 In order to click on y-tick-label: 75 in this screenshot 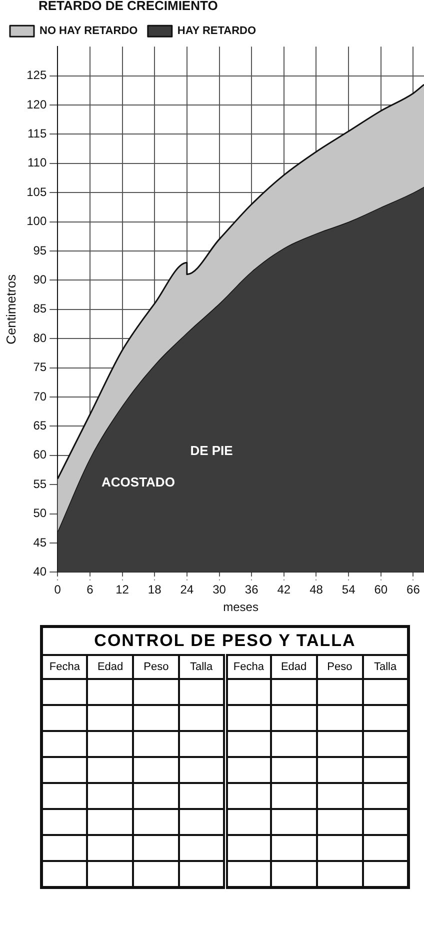, I will do `click(40, 367)`.